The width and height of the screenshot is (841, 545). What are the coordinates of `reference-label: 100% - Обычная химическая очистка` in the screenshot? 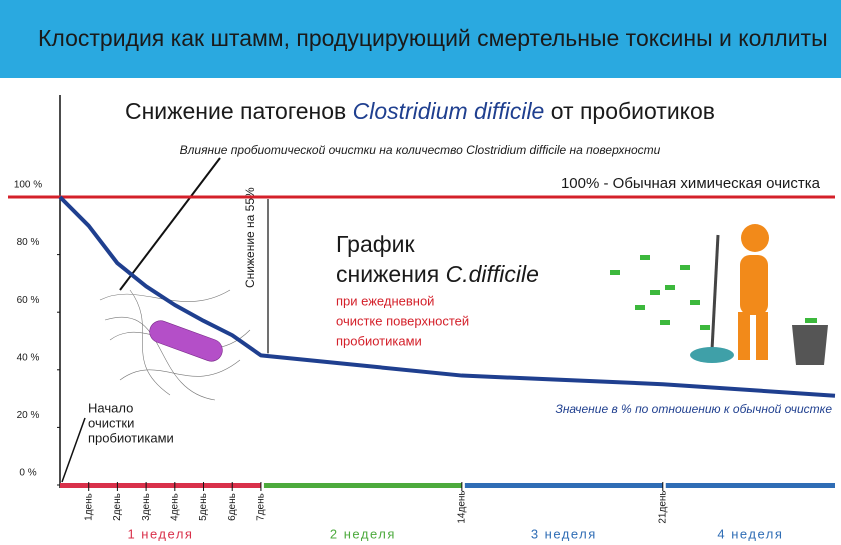 It's located at (691, 183).